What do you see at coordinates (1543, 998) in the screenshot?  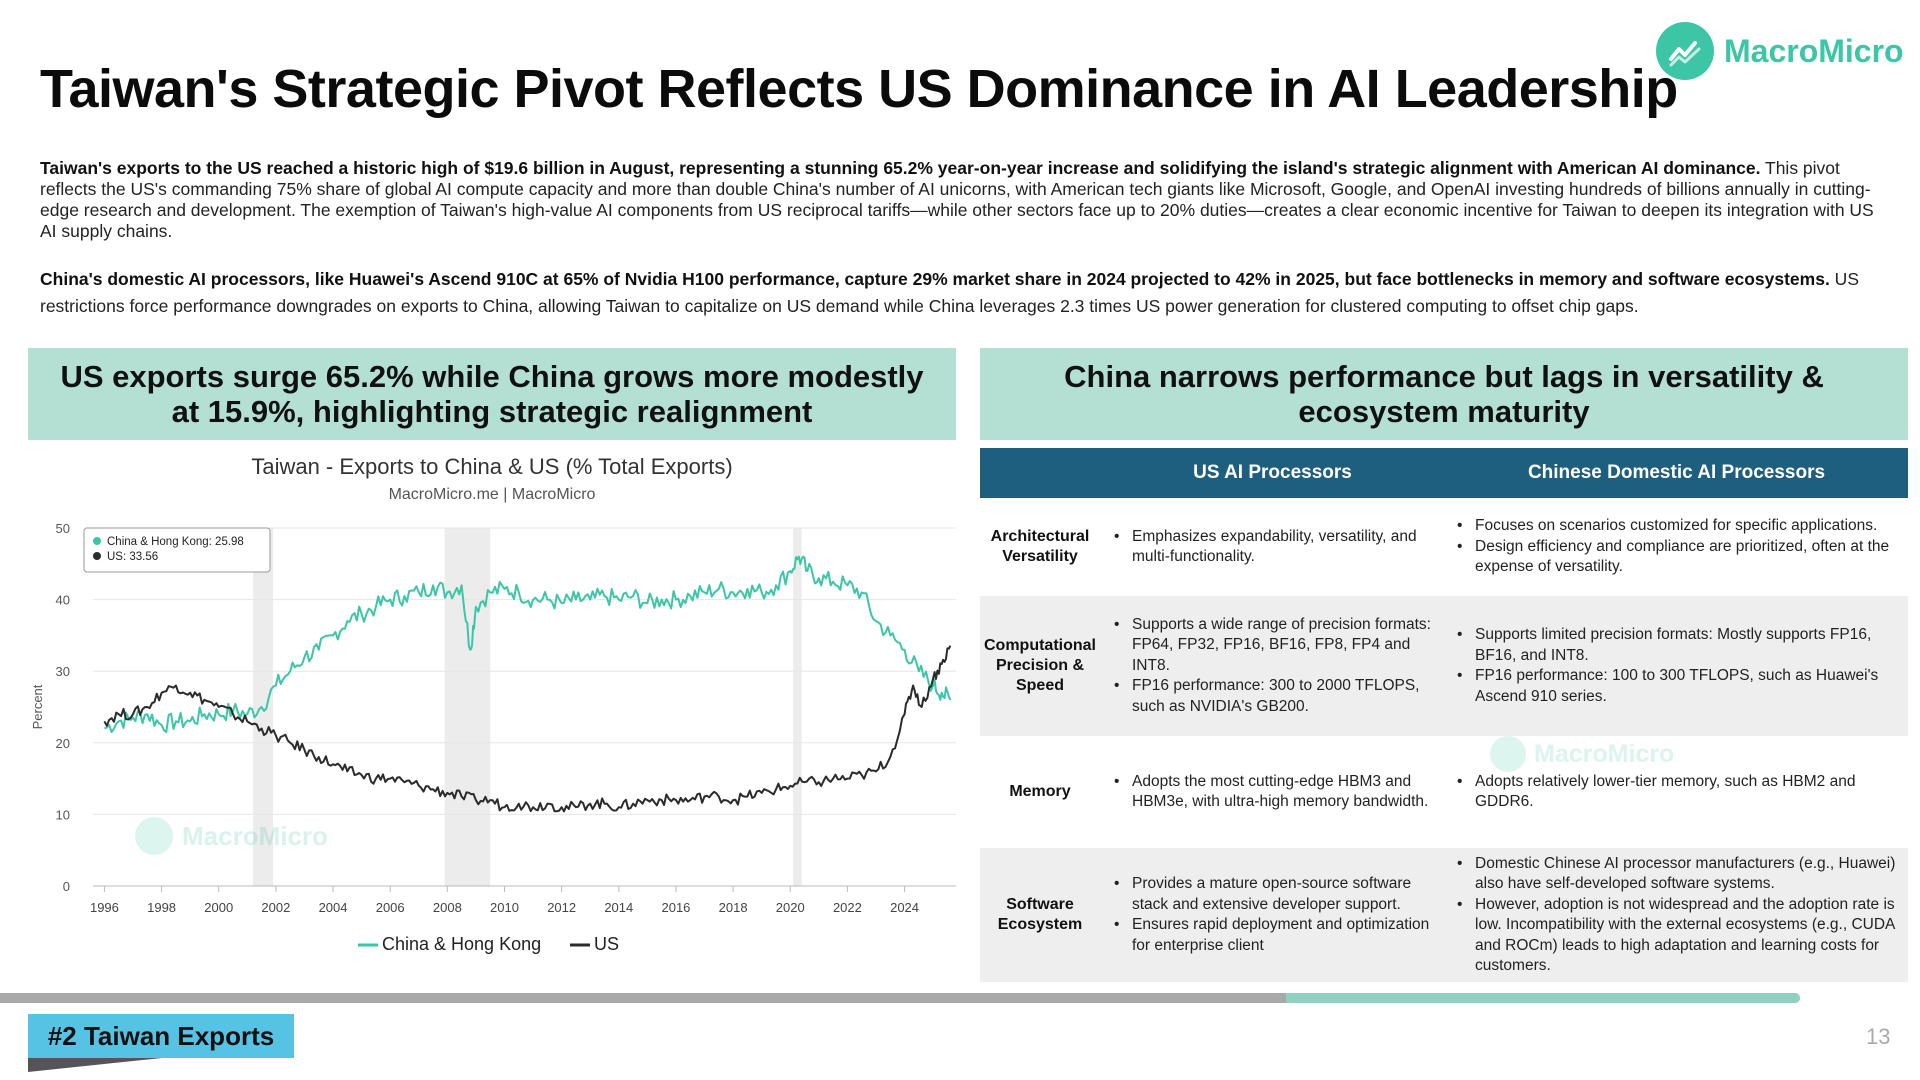 I see `slide-progress-fill` at bounding box center [1543, 998].